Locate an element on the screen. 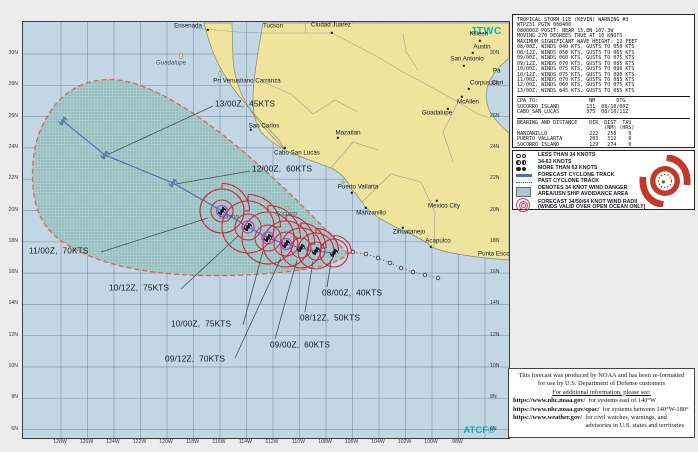  lat-tick-label: 14N is located at coordinates (13, 303).